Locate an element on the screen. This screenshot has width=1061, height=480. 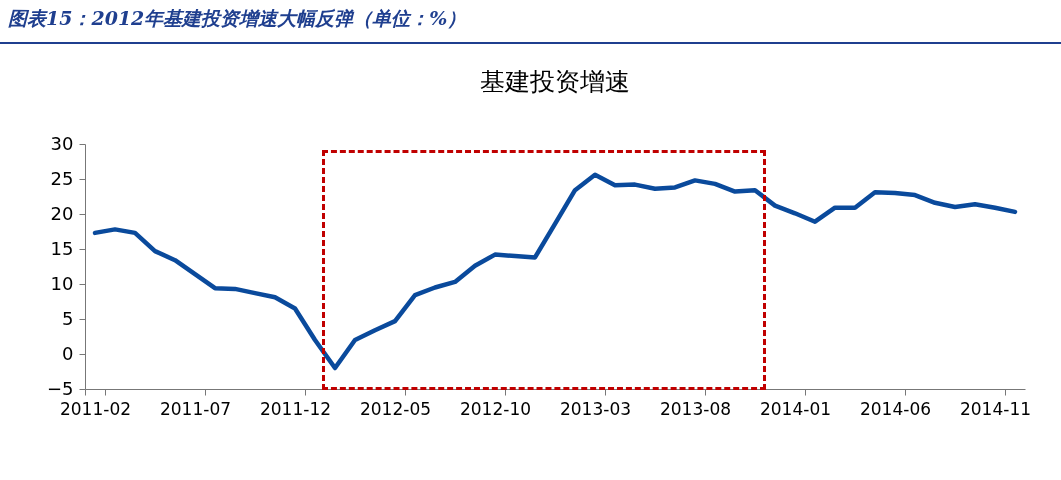
x-tick-label: 2012-10 is located at coordinates (495, 408).